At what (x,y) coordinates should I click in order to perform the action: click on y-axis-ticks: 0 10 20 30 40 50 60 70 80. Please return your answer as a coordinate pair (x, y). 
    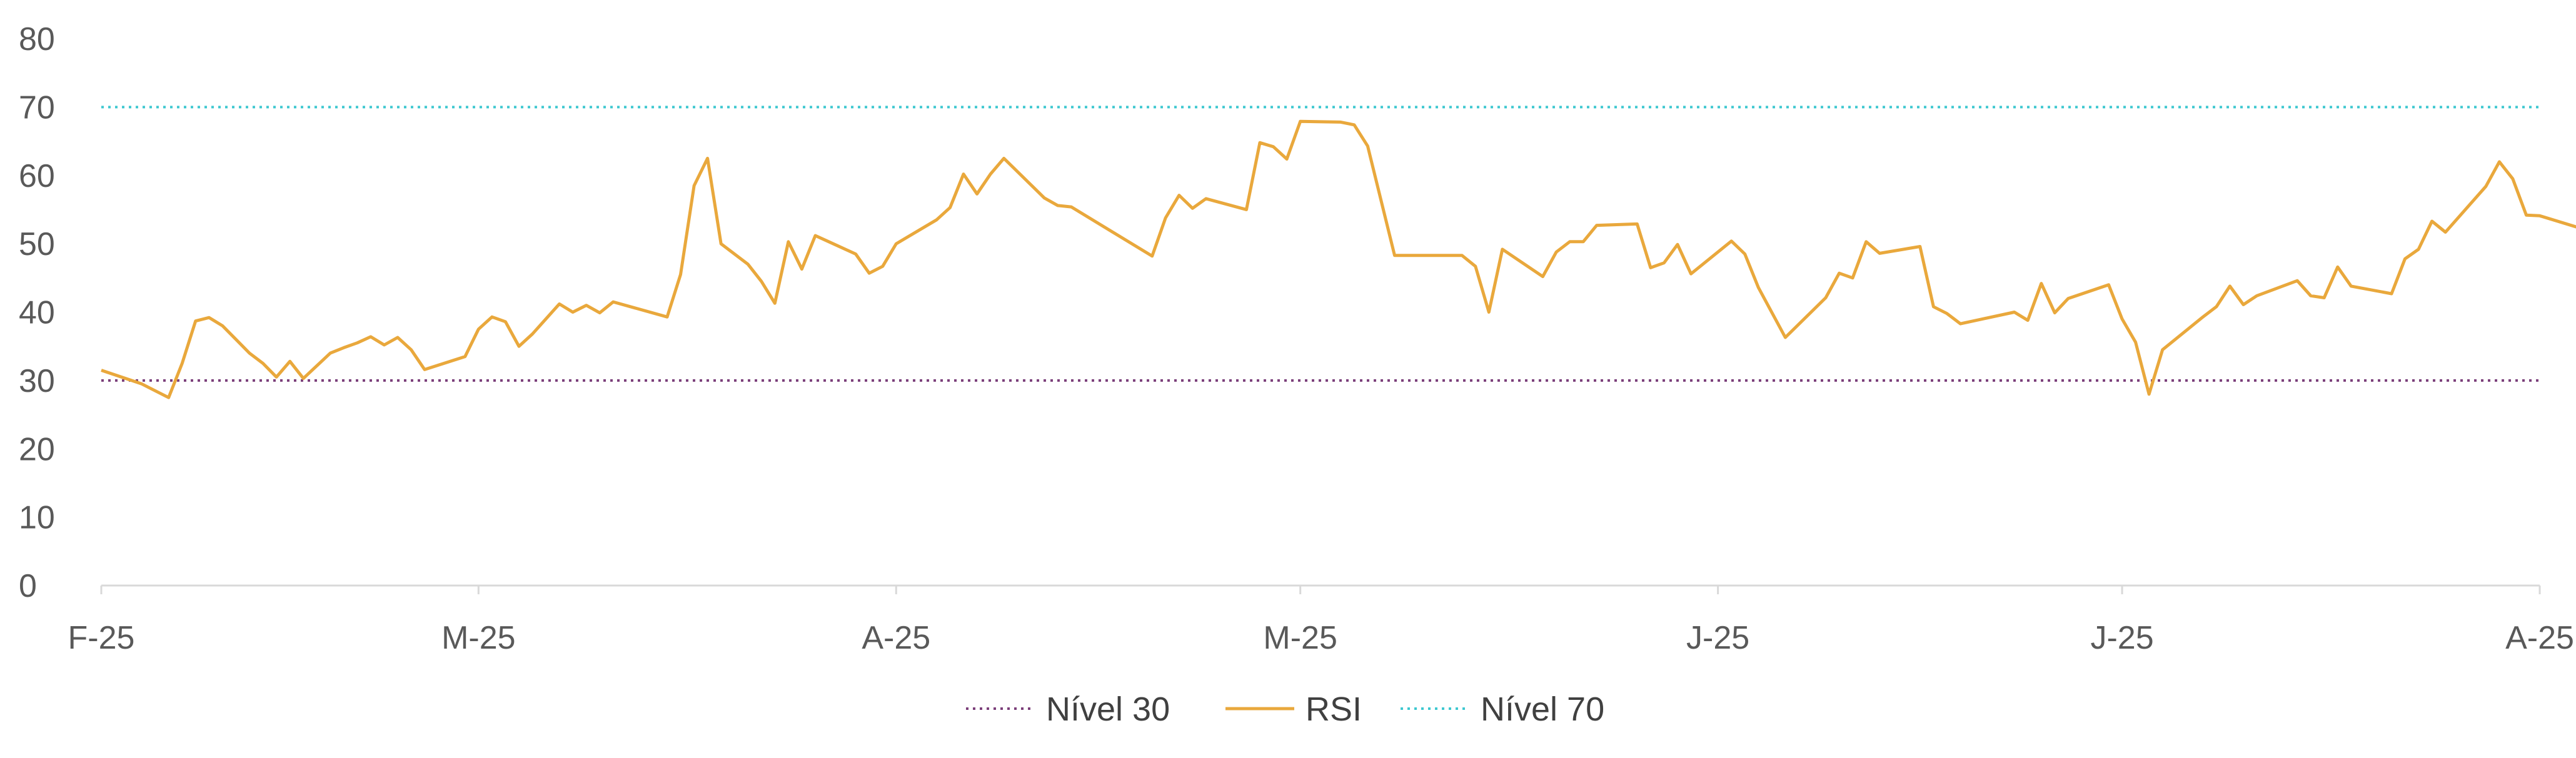
    Looking at the image, I should click on (37, 312).